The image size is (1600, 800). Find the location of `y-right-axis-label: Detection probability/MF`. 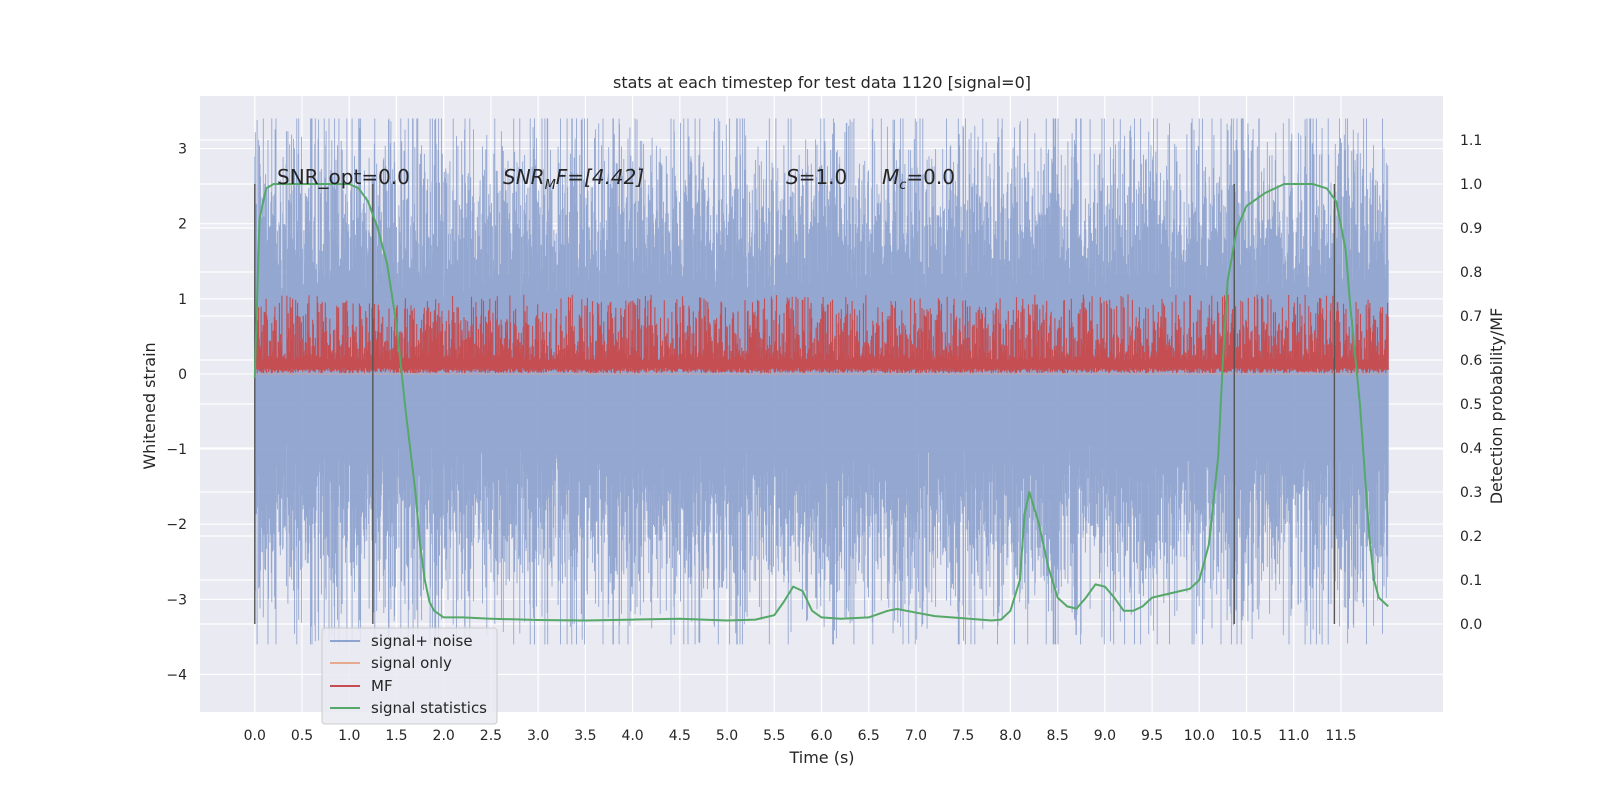

y-right-axis-label: Detection probability/MF is located at coordinates (1496, 406).